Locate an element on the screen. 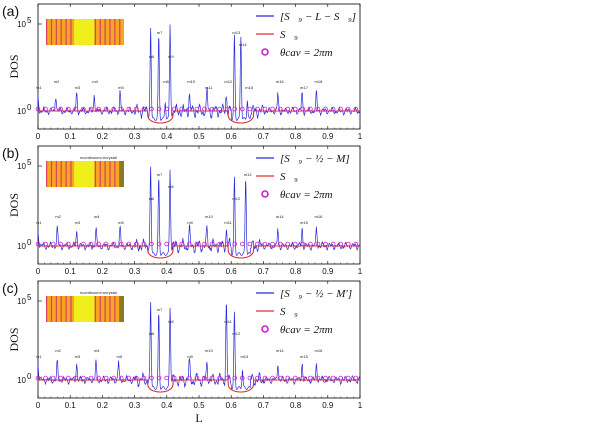  peak-label: m12 is located at coordinates (236, 333).